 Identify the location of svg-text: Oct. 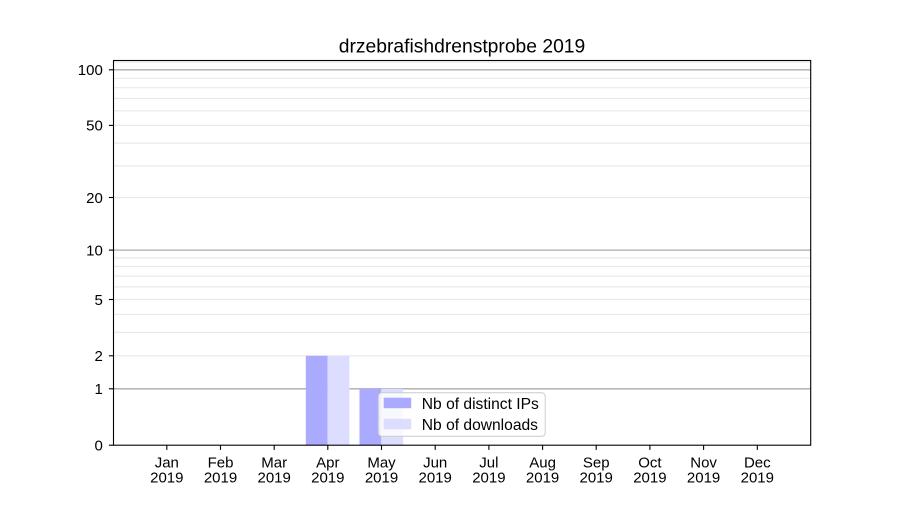
(650, 463).